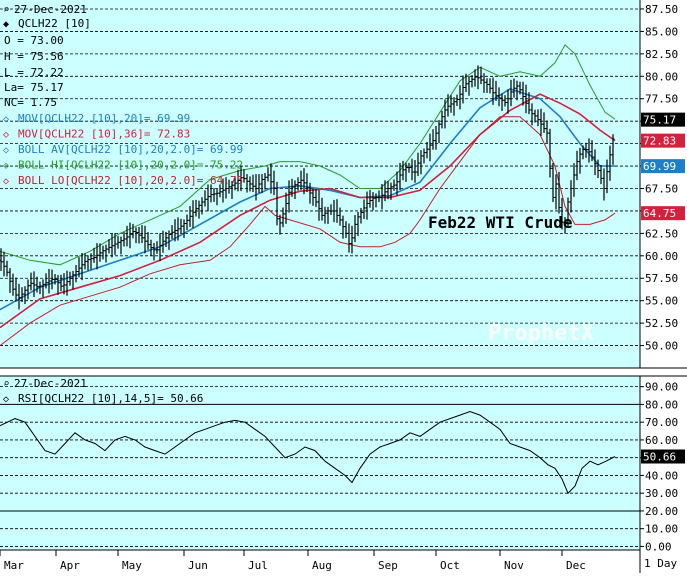  Describe the element at coordinates (6, 24) in the screenshot. I see `diamond-icon: ◆` at that location.